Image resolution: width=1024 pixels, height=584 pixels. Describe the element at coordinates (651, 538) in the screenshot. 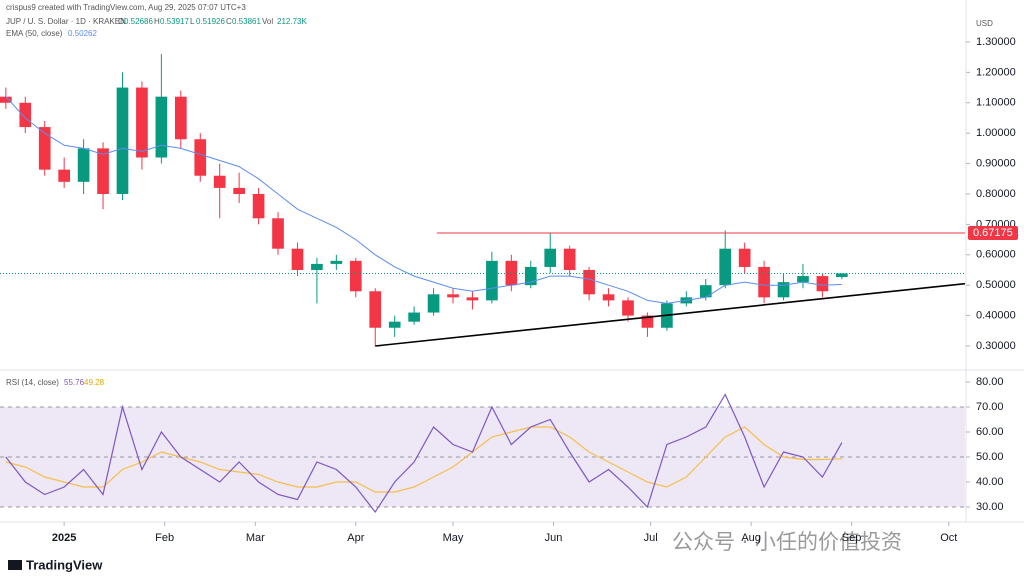

I see `x-tick-label: Jul` at that location.